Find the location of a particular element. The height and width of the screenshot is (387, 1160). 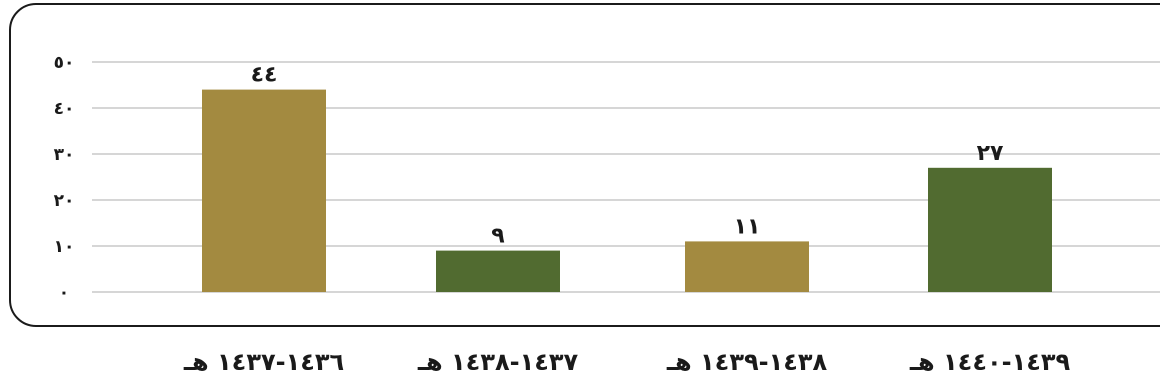

data-label: ١١ is located at coordinates (747, 226).